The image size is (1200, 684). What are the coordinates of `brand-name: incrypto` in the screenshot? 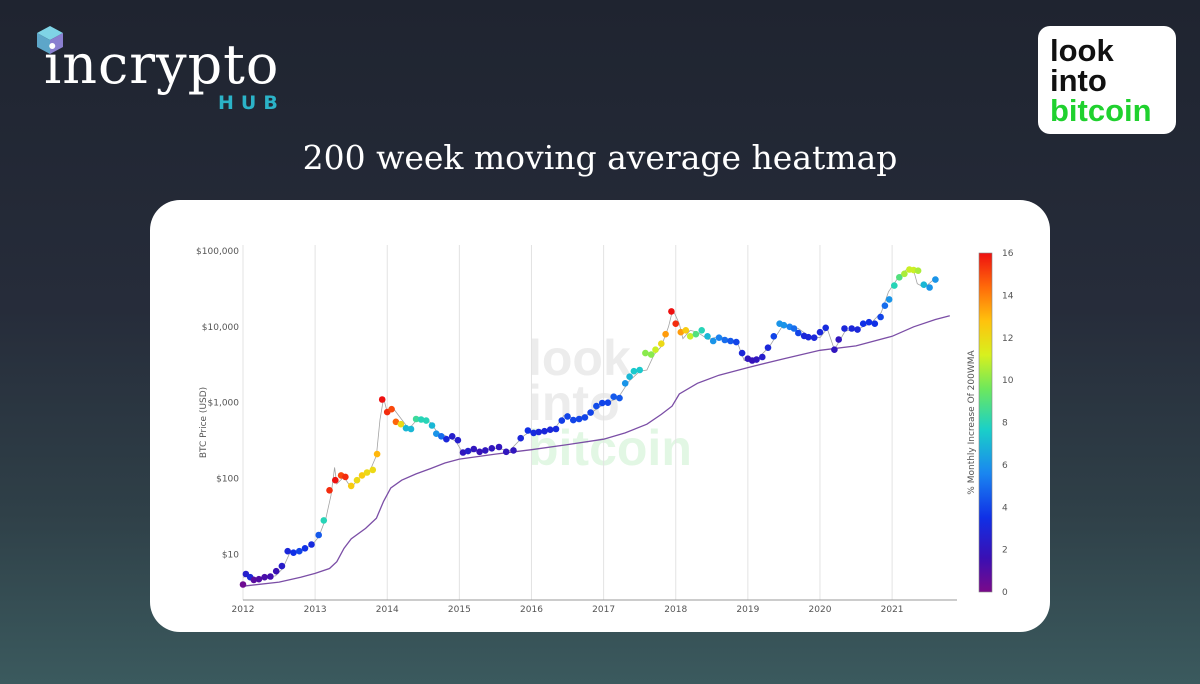 It's located at (162, 64).